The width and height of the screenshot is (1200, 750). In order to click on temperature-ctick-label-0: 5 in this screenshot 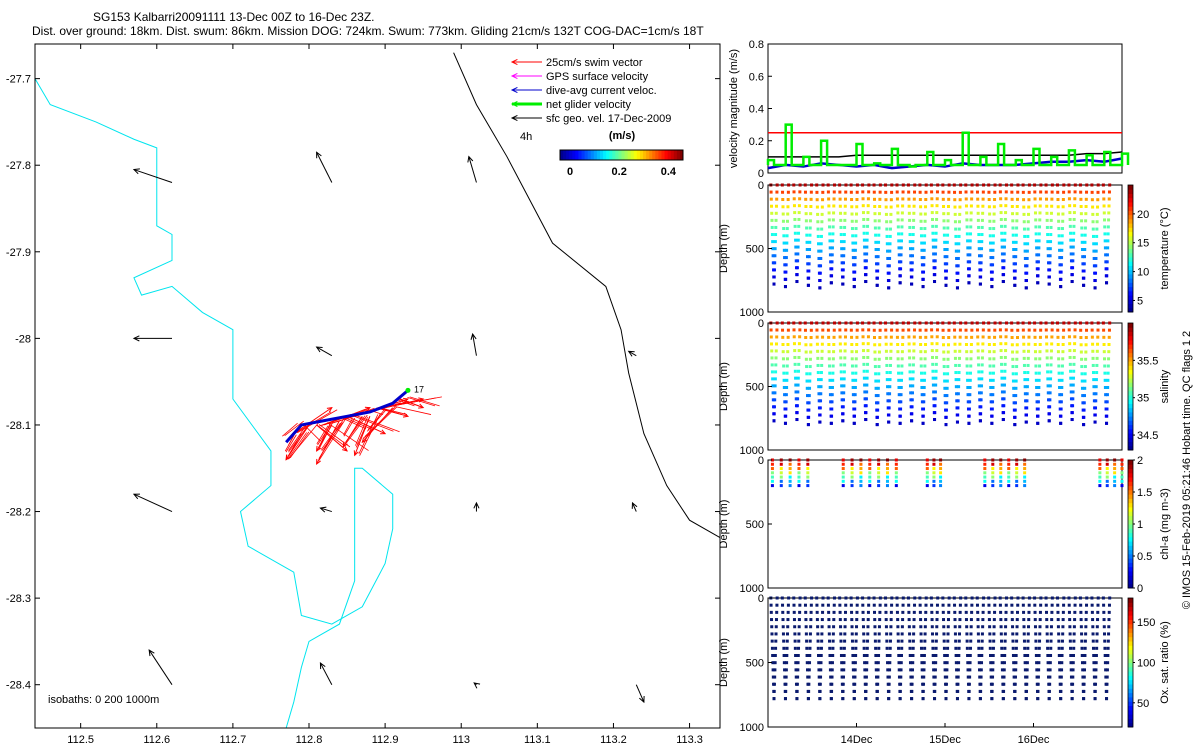, I will do `click(1140, 301)`.